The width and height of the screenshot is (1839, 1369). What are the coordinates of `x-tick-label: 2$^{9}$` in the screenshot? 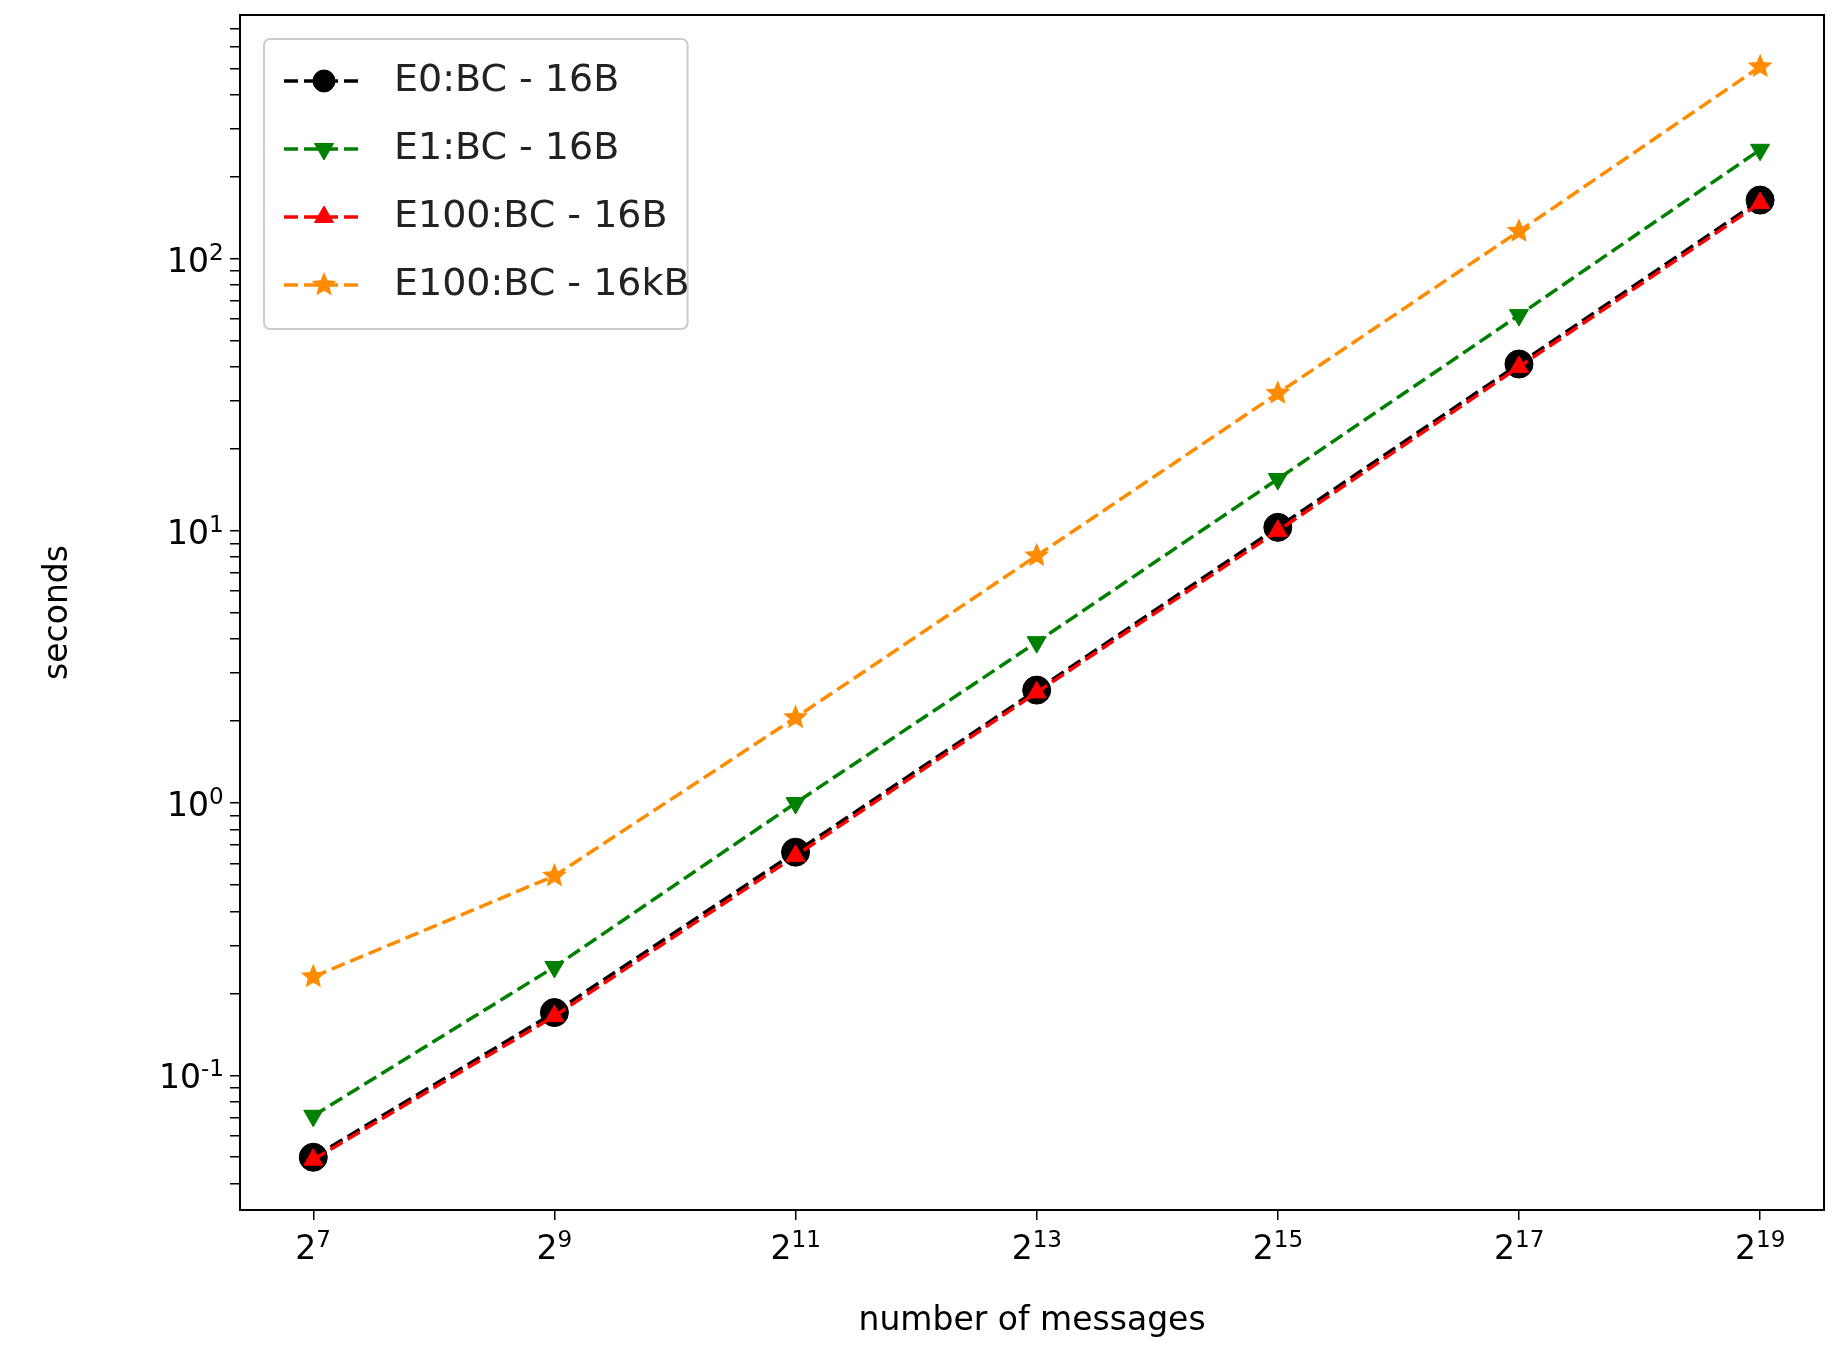 It's located at (554, 1246).